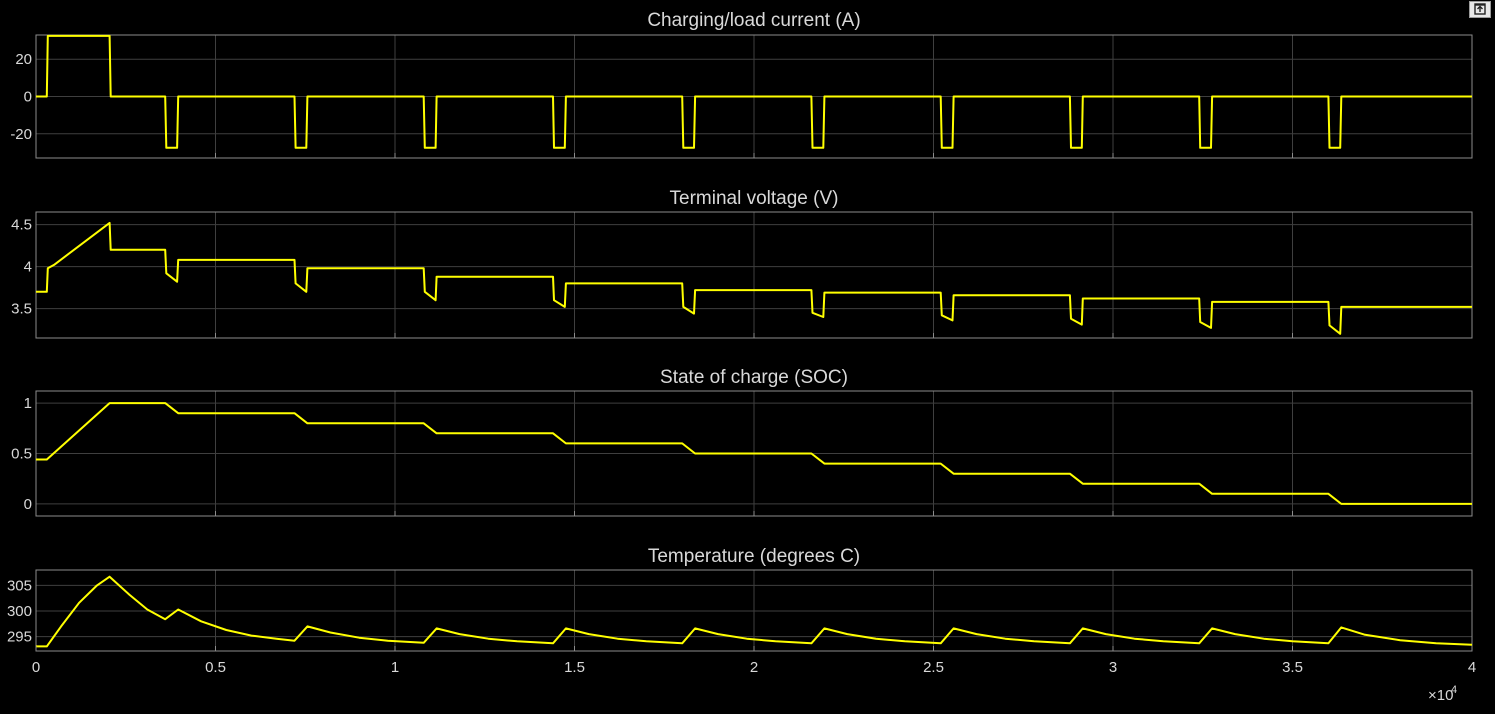 The width and height of the screenshot is (1495, 714). What do you see at coordinates (1454, 690) in the screenshot?
I see `x-exponent-power: 4` at bounding box center [1454, 690].